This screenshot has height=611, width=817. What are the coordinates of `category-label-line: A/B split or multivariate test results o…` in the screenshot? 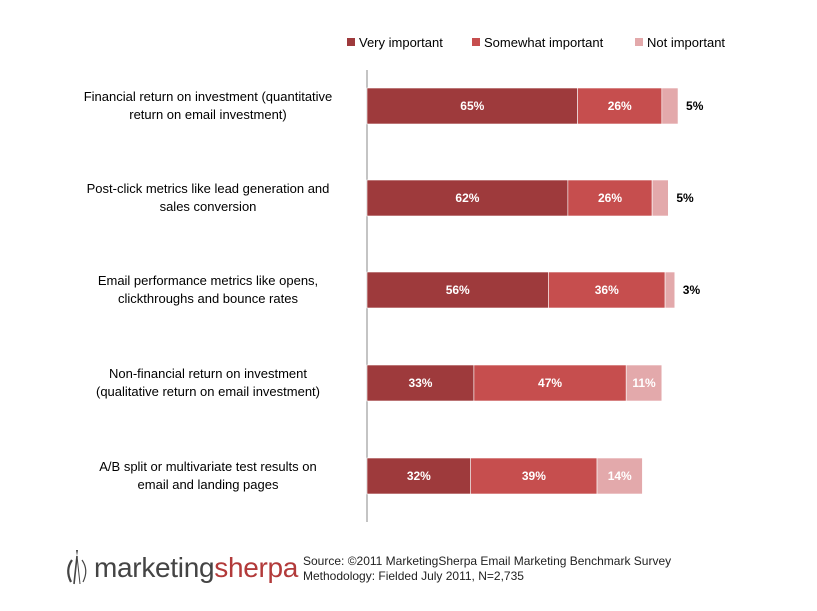 It's located at (207, 466).